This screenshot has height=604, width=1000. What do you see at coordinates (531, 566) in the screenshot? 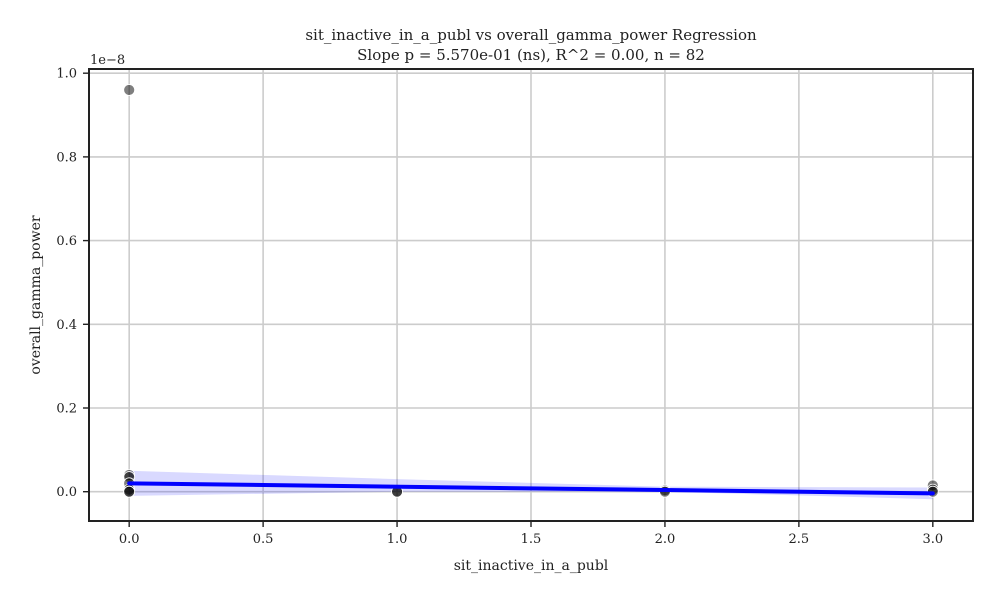
I see `x-axis-label: sit_inactive_in_a_publ` at bounding box center [531, 566].